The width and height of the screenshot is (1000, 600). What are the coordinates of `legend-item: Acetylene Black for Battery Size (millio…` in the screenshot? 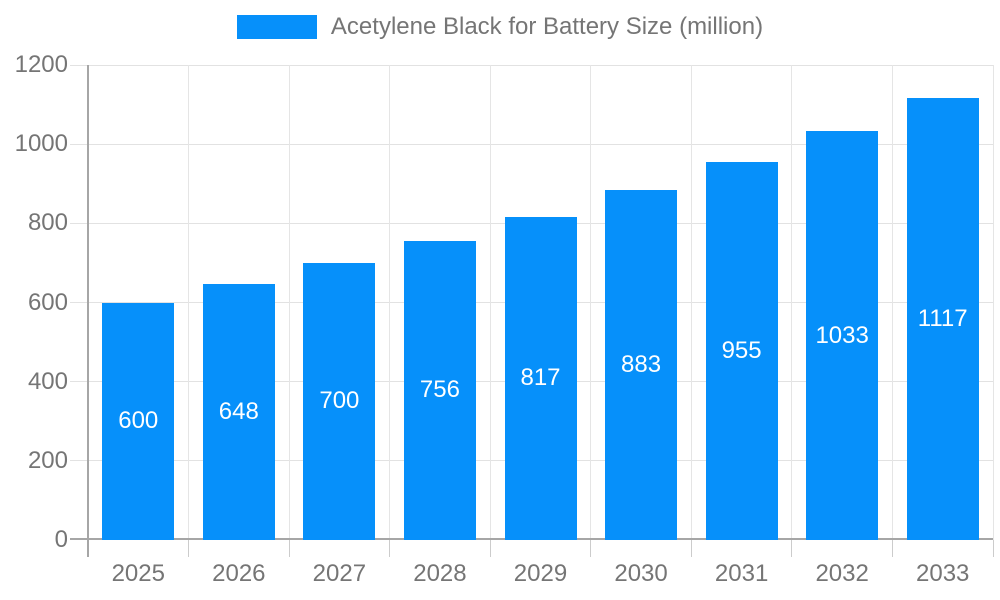 It's located at (500, 27).